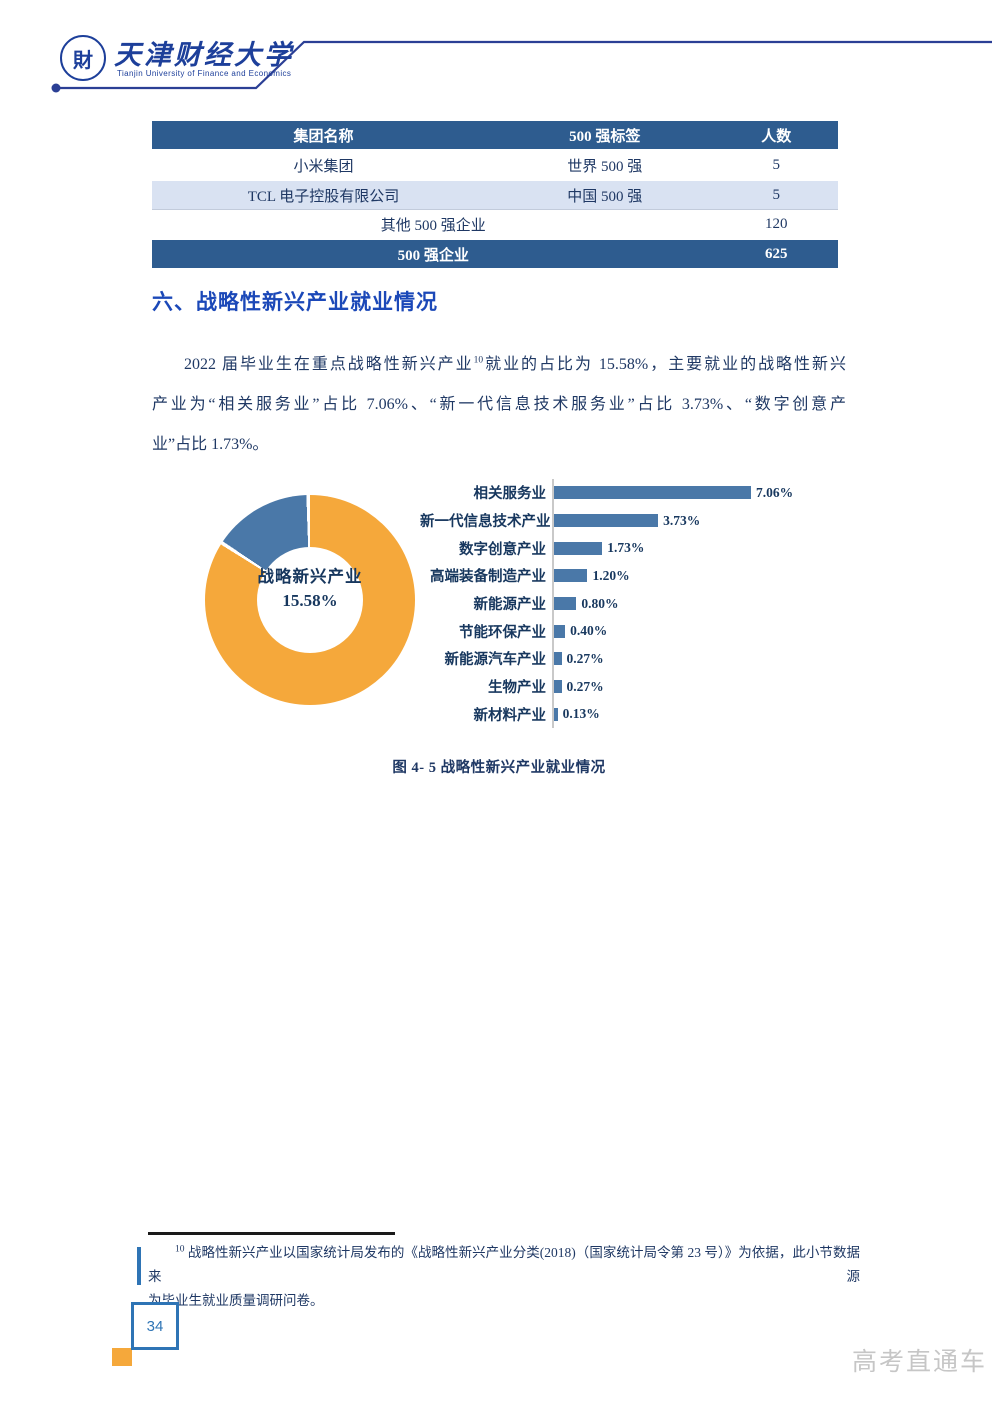 The image size is (992, 1403). I want to click on bar-row: 相关服务业 7.06%, so click(640, 493).